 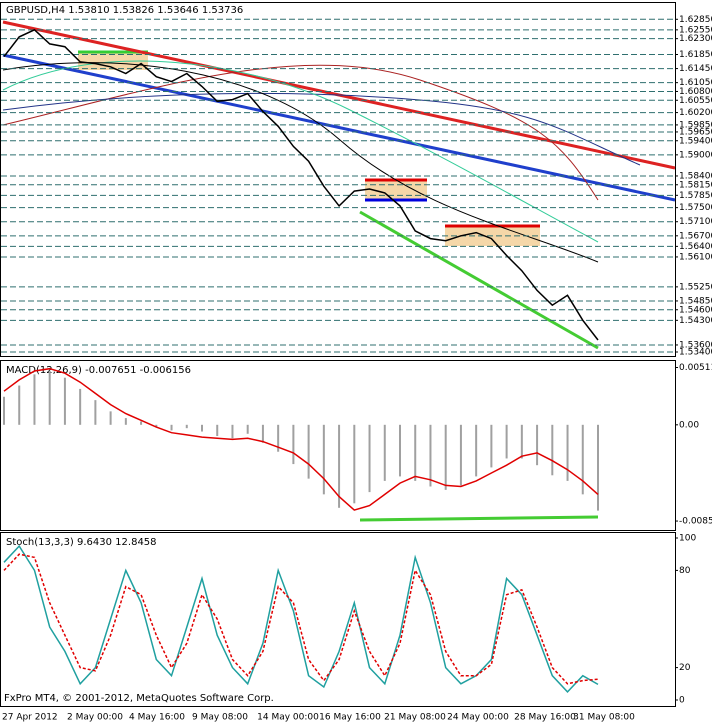 I want to click on y-tick-label: 1.59000, so click(x=695, y=155).